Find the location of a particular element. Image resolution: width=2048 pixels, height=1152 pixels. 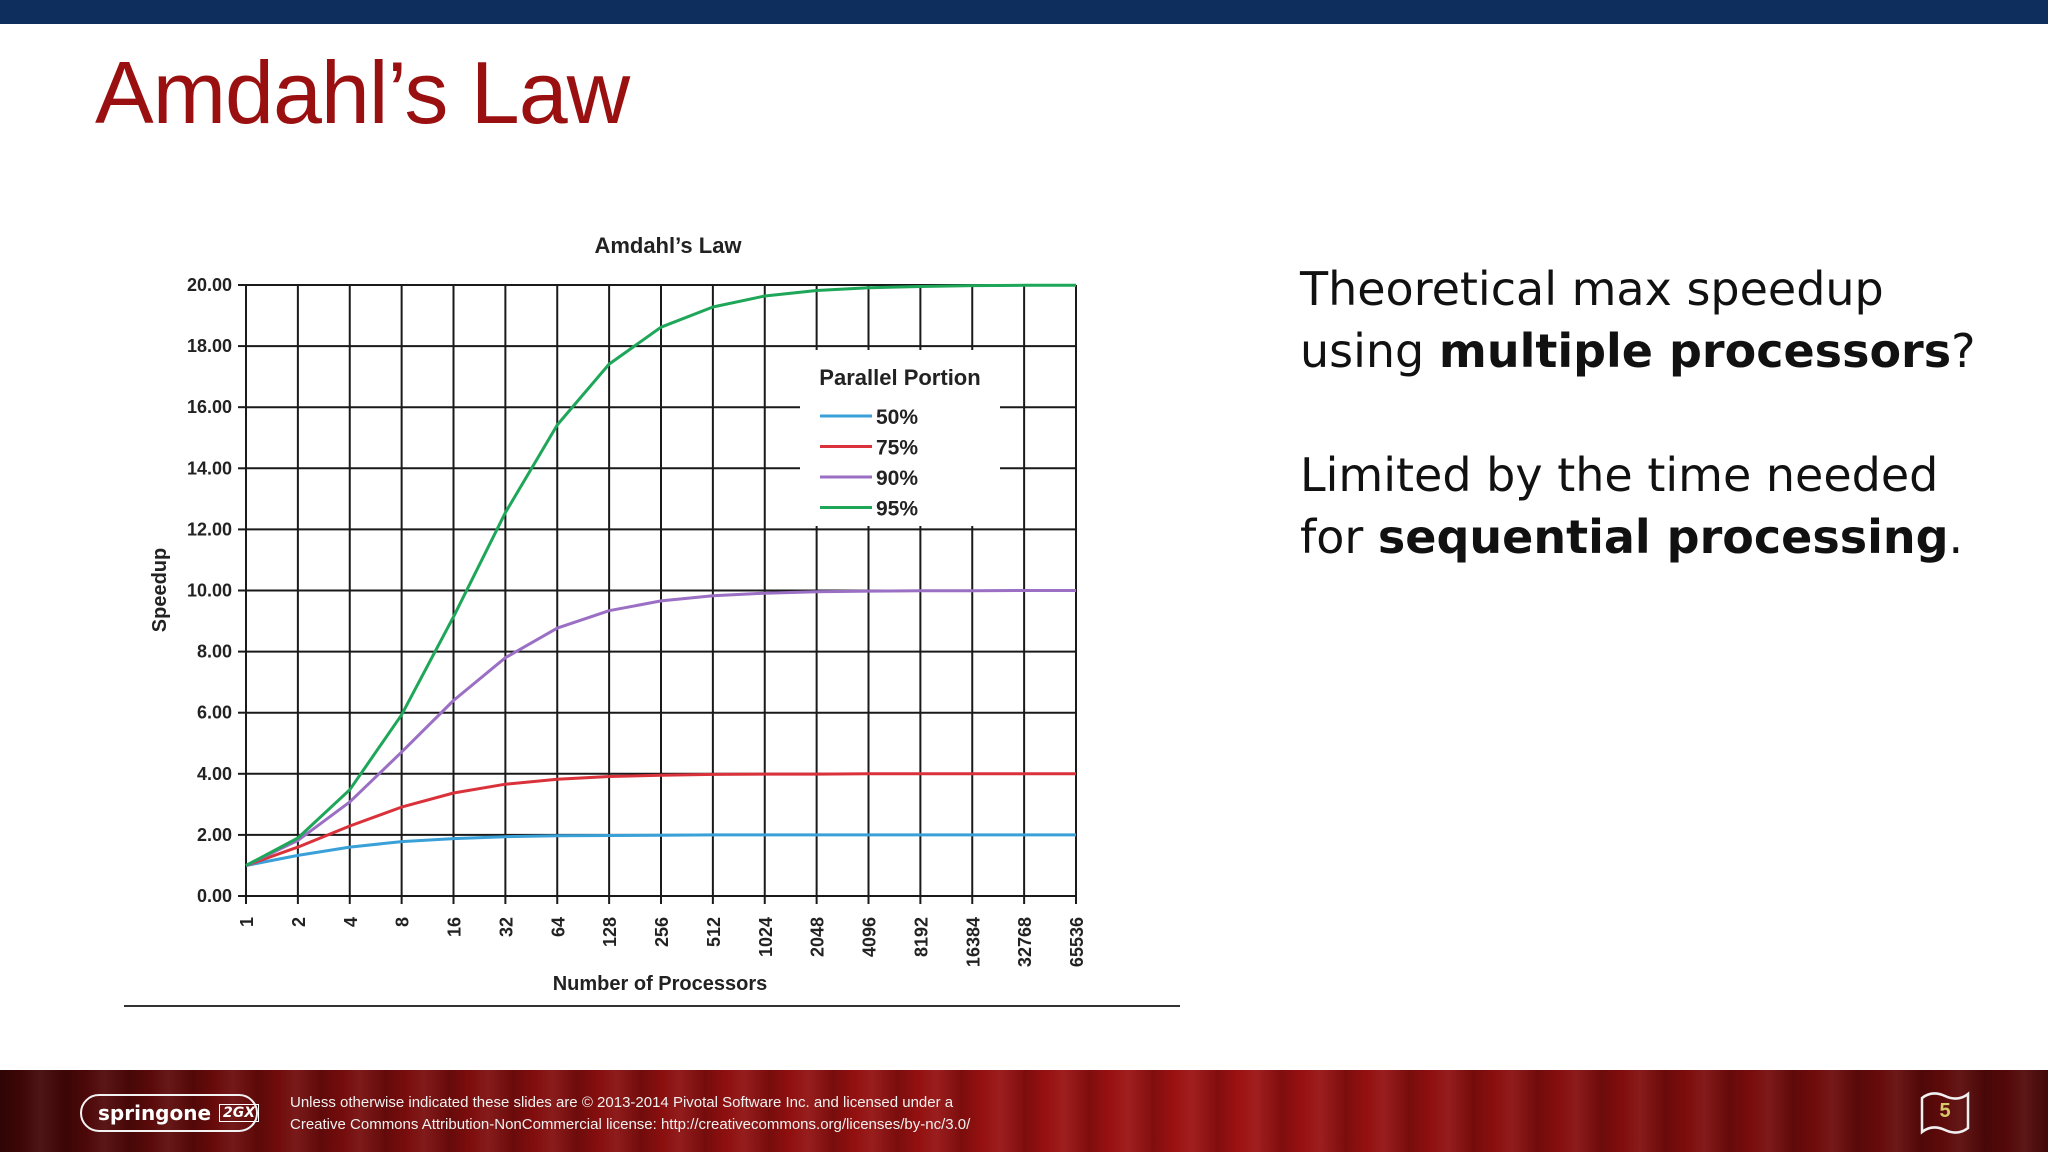

x-tick-label: 1024 is located at coordinates (766, 937).